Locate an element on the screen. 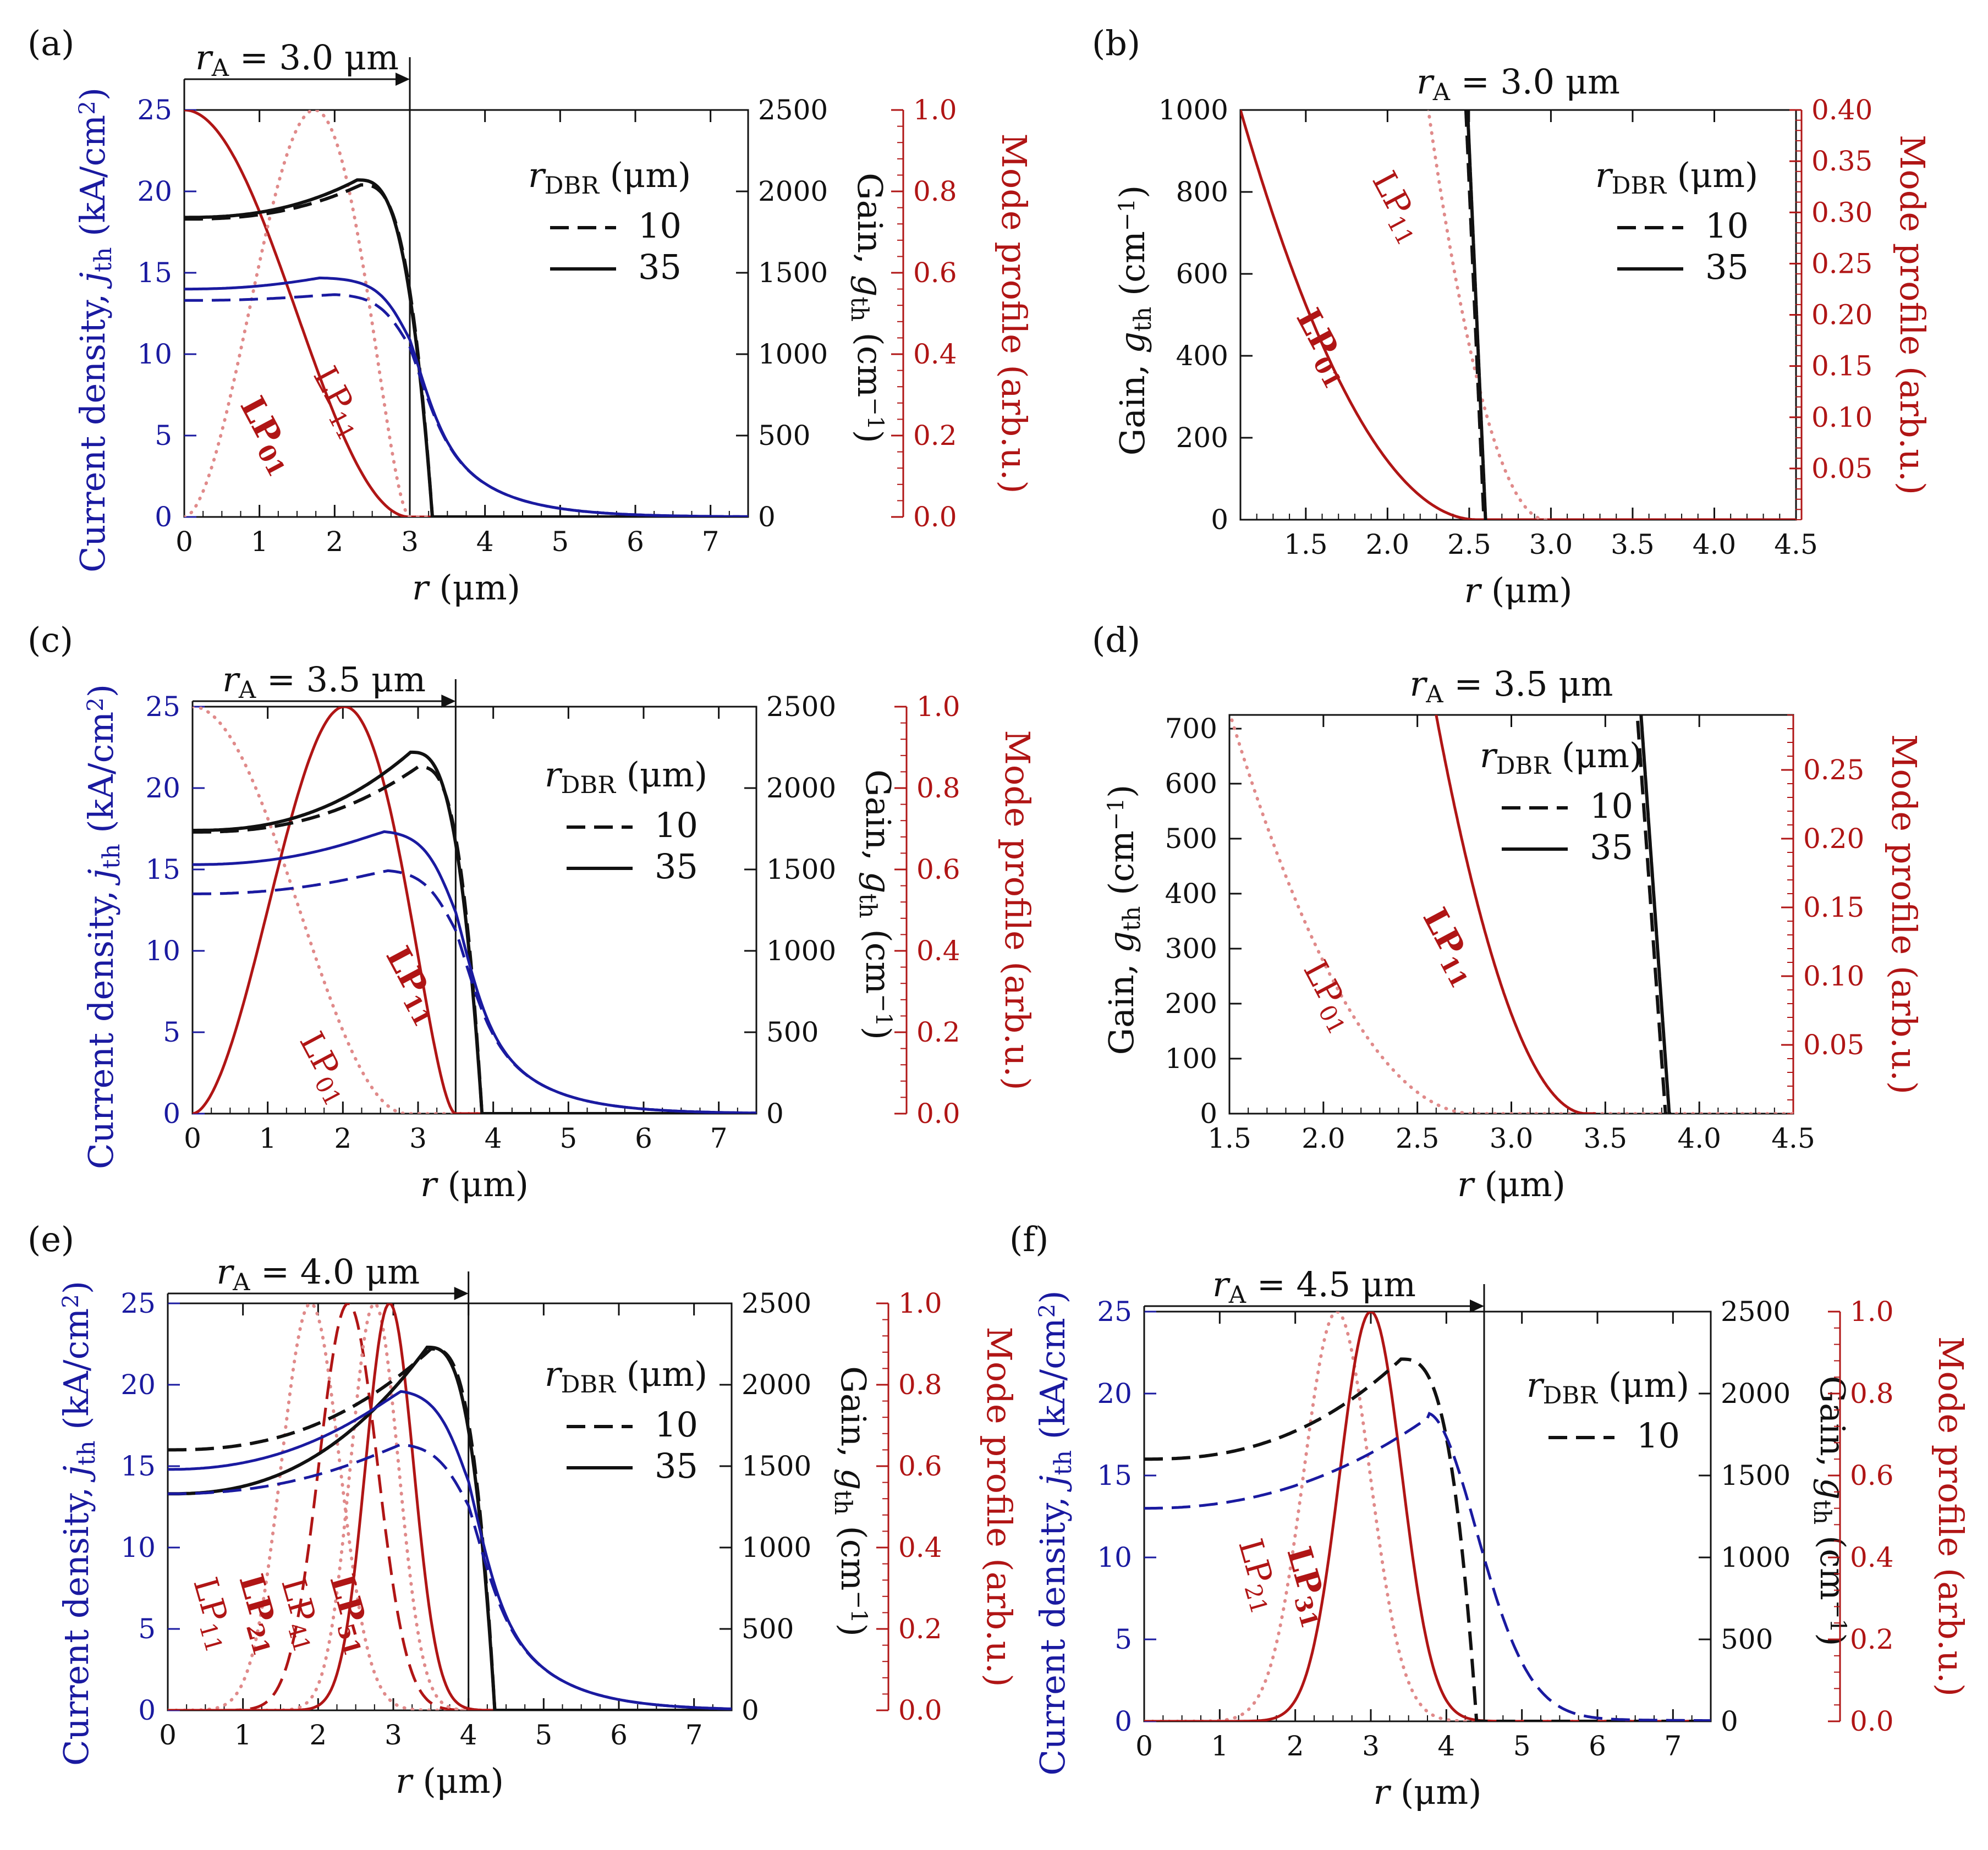  mode-tick-label: 0.0 is located at coordinates (920, 1710).